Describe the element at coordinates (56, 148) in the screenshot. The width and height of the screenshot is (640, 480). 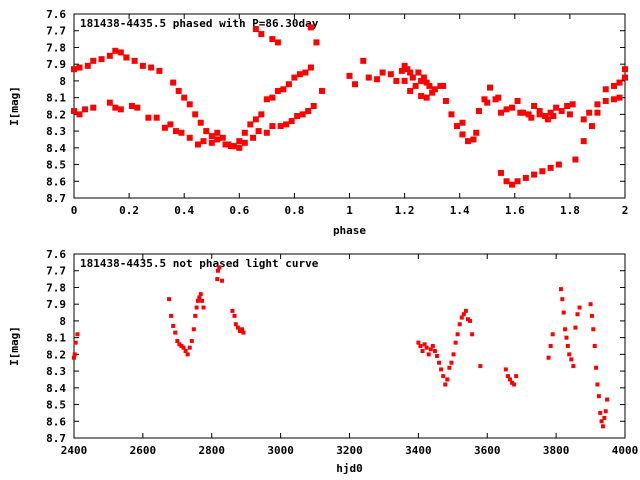
I see `y-tick-label: 8.4` at that location.